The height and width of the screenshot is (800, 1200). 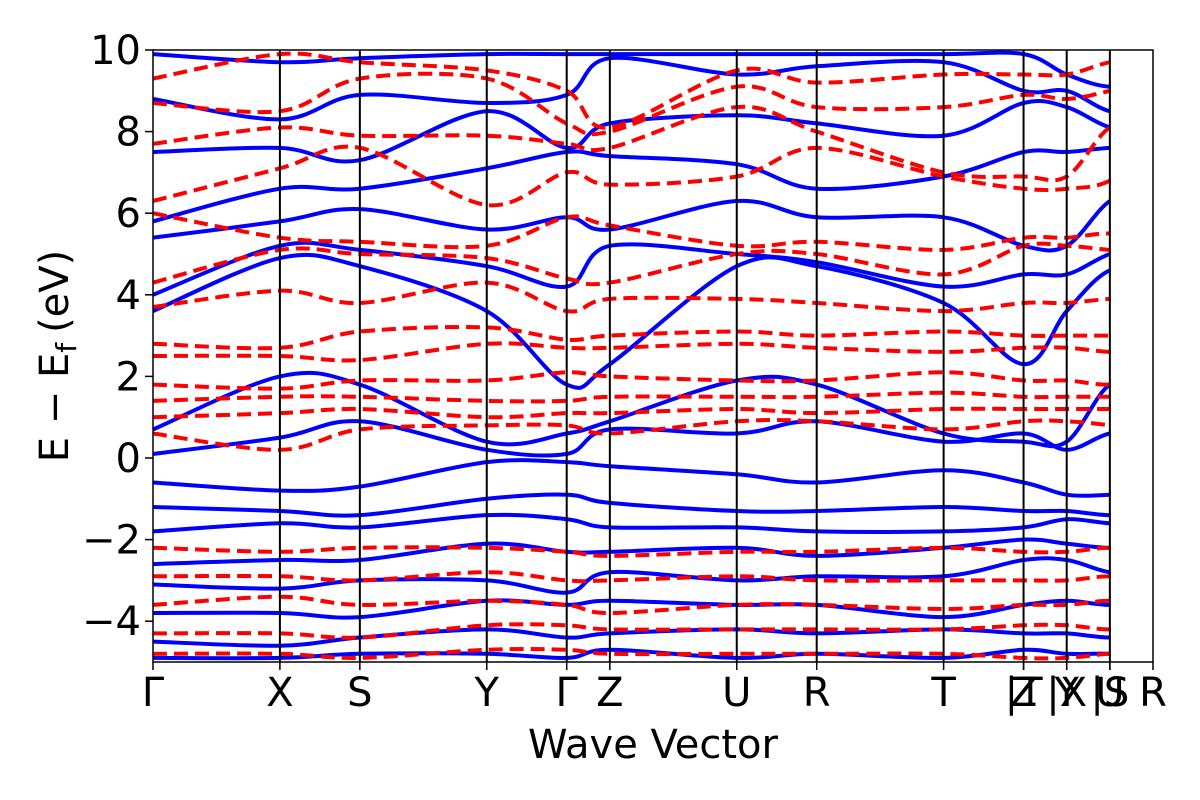 What do you see at coordinates (943, 693) in the screenshot?
I see `x-tick-label: T` at bounding box center [943, 693].